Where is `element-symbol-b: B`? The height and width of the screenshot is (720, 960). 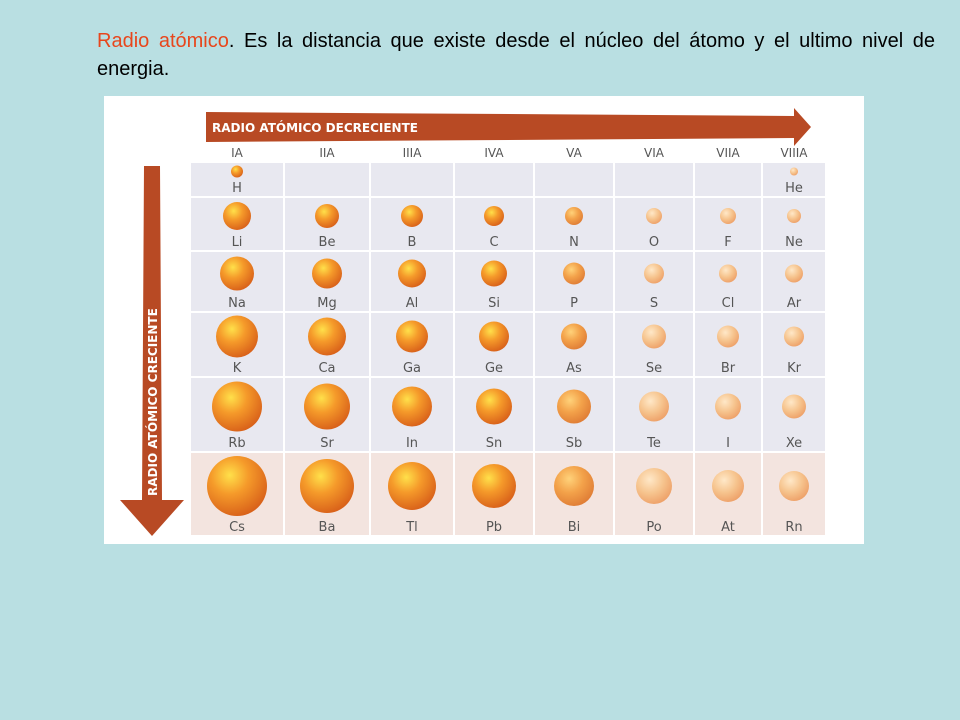
element-symbol-b: B is located at coordinates (412, 242).